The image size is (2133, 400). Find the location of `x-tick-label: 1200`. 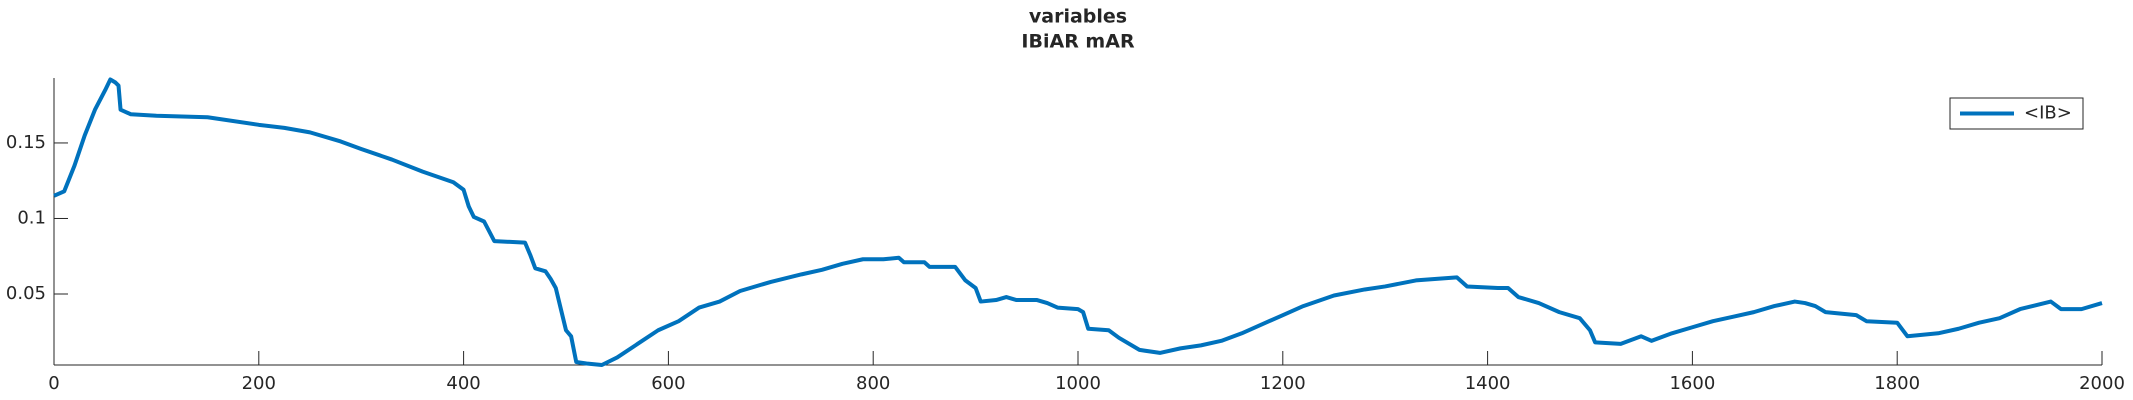

x-tick-label: 1200 is located at coordinates (1283, 383).